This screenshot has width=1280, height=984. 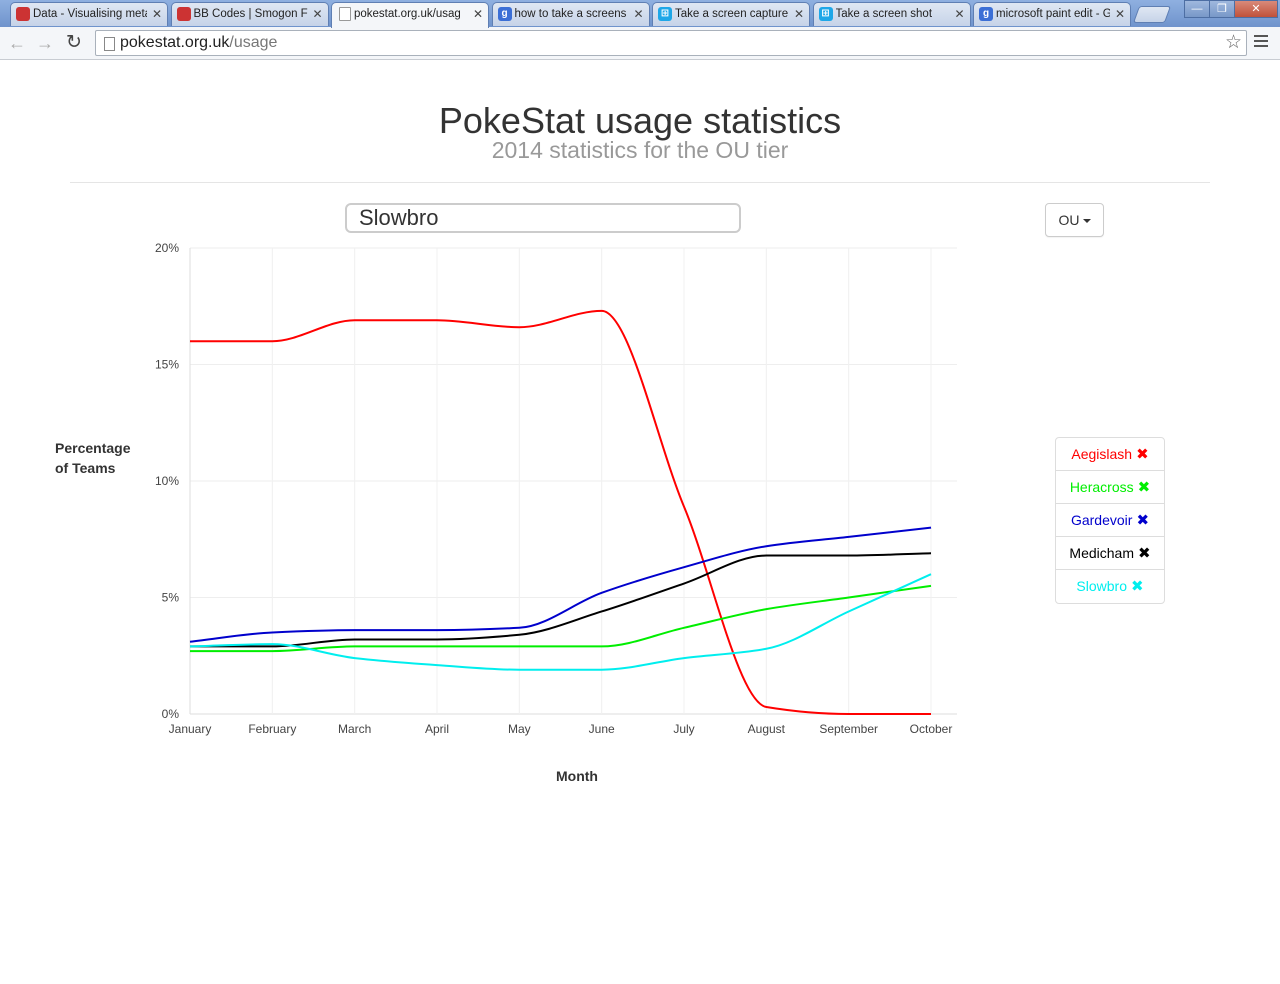 I want to click on series-line-slowbro, so click(x=560, y=622).